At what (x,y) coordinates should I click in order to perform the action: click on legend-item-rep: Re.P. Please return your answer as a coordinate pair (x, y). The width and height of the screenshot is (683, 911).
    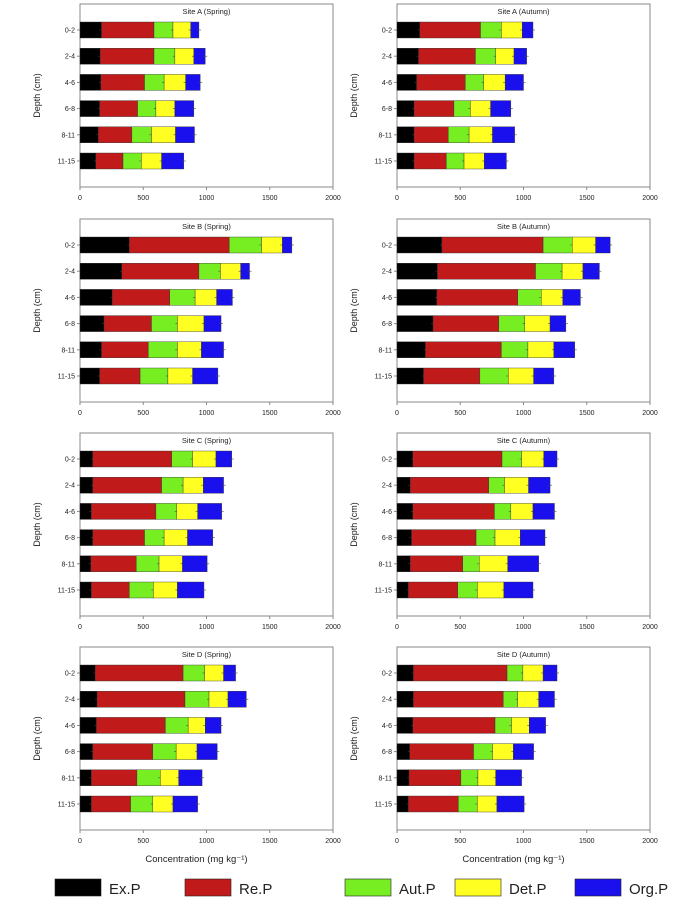
    Looking at the image, I should click on (228, 888).